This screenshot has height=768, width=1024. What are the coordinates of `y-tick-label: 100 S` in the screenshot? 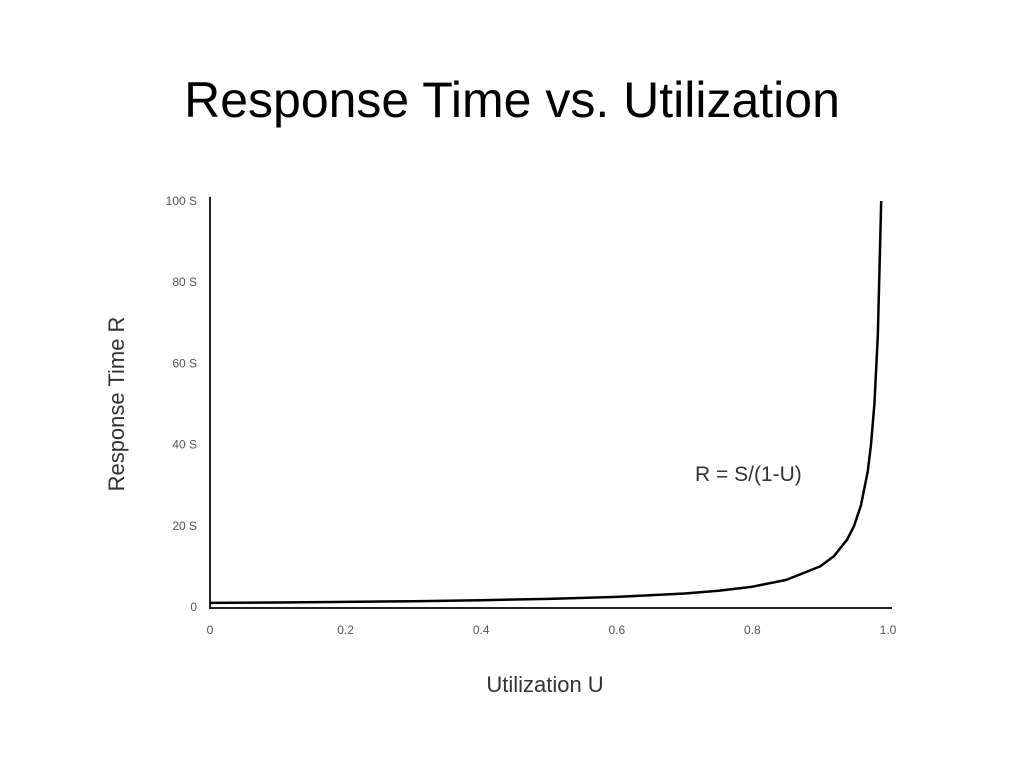 It's located at (181, 201).